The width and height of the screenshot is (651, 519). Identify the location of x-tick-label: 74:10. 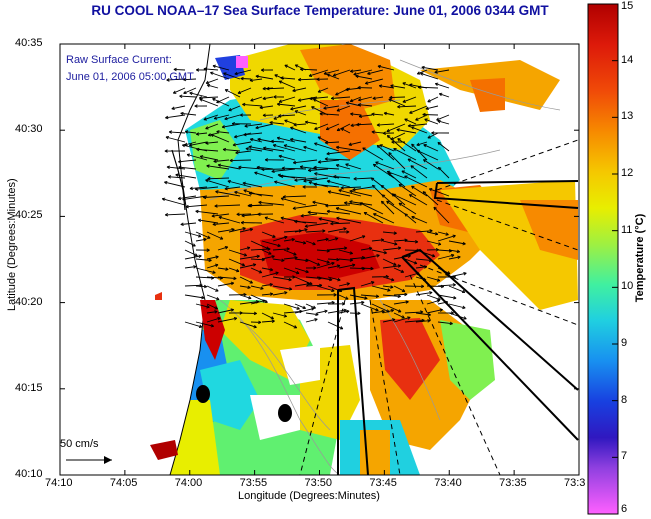
(59, 483).